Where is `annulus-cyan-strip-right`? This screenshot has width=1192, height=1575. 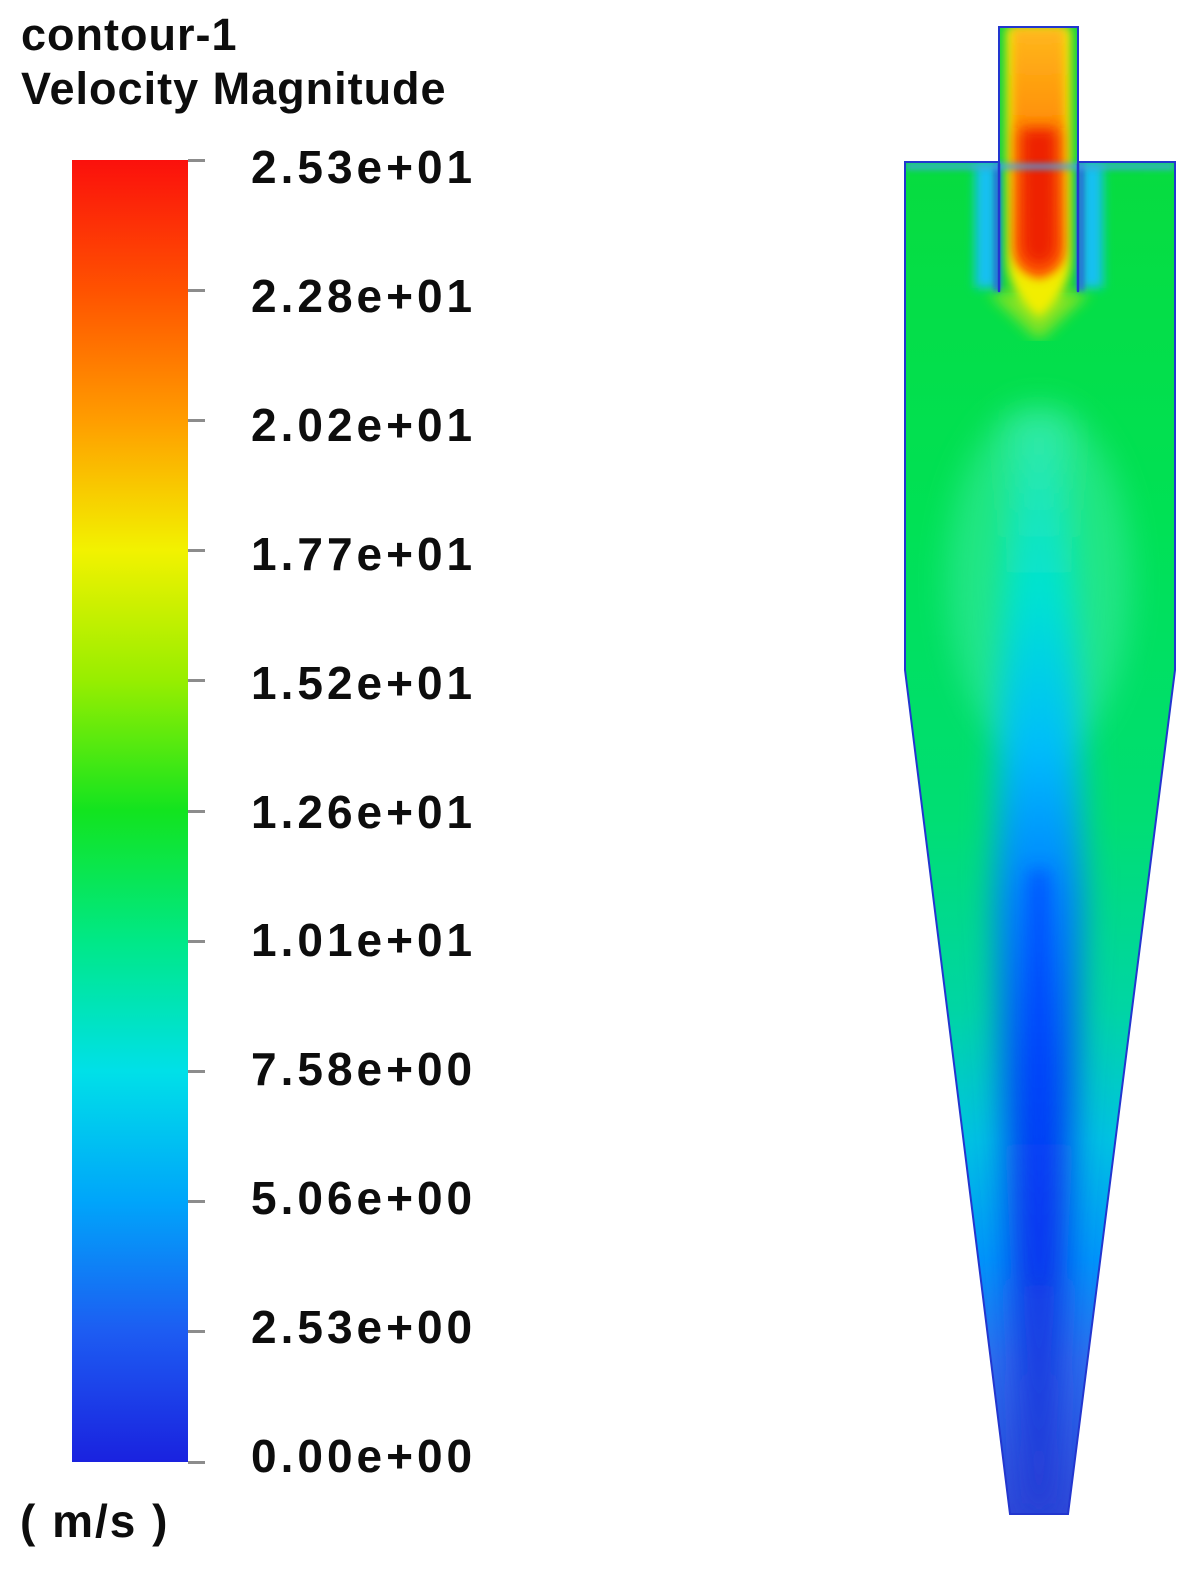 annulus-cyan-strip-right is located at coordinates (1092, 226).